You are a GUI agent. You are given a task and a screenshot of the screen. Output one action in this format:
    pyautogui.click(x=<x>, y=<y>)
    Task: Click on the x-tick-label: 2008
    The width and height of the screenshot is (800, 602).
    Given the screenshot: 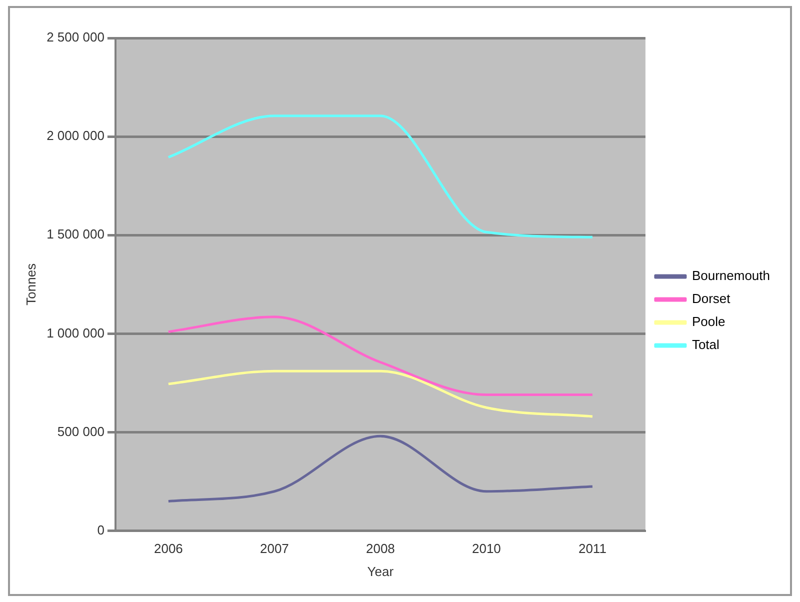 What is the action you would take?
    pyautogui.click(x=380, y=548)
    